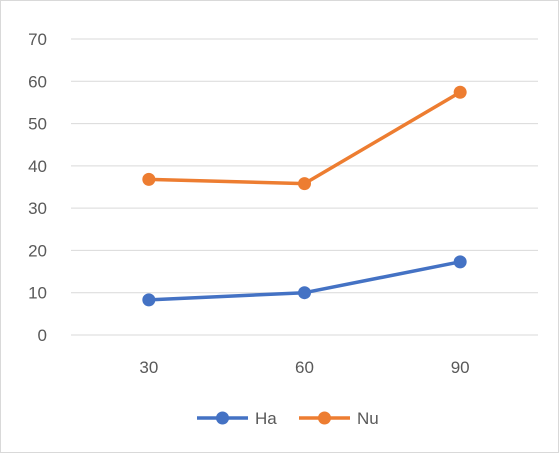  I want to click on legend: Ha Nu, so click(288, 418).